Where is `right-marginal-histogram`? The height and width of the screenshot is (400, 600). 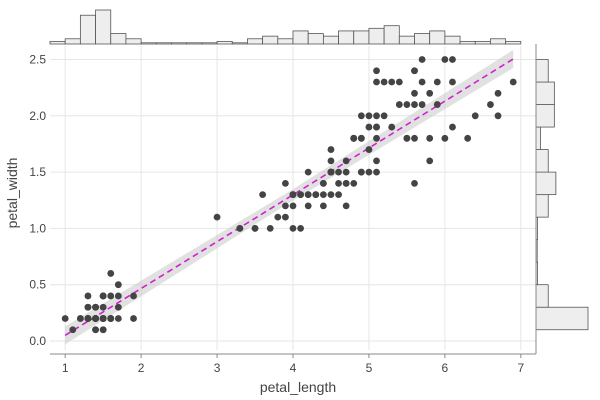 right-marginal-histogram is located at coordinates (562, 195).